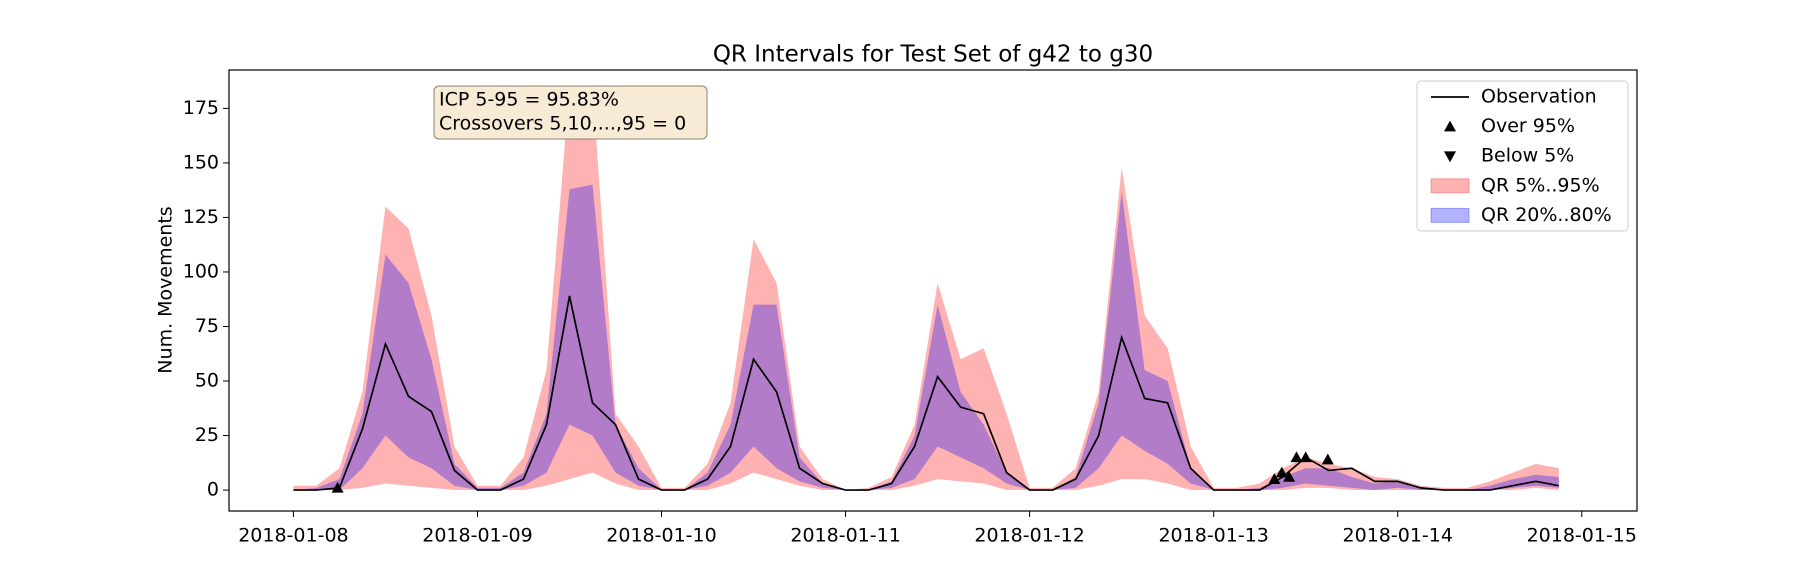 This screenshot has height=576, width=1800. What do you see at coordinates (1213, 536) in the screenshot?
I see `x-tick-label: 2018-01-13` at bounding box center [1213, 536].